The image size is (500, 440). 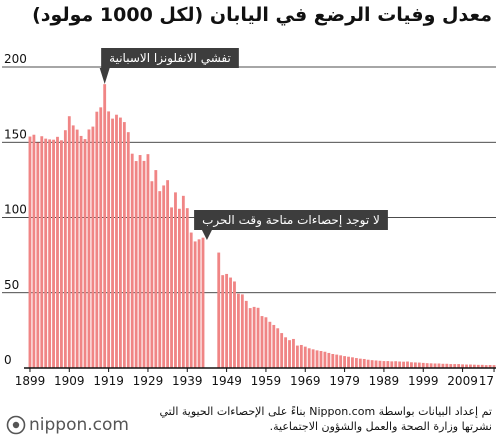 What do you see at coordinates (305, 381) in the screenshot?
I see `x-tick-label: 1969` at bounding box center [305, 381].